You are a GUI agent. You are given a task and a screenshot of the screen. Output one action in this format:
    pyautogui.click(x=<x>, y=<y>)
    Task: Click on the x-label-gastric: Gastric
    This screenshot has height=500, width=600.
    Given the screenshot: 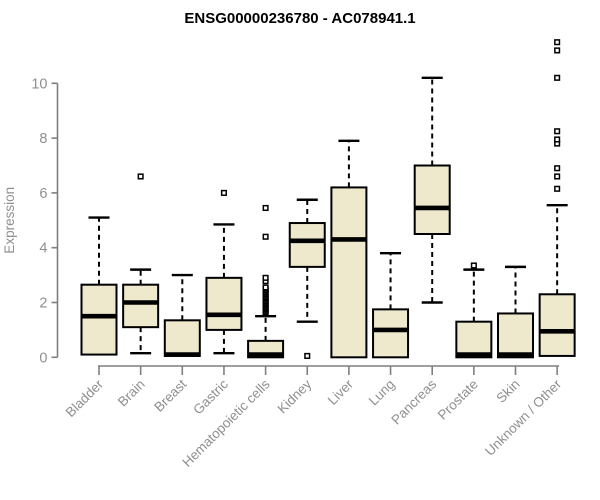 What is the action you would take?
    pyautogui.click(x=210, y=396)
    